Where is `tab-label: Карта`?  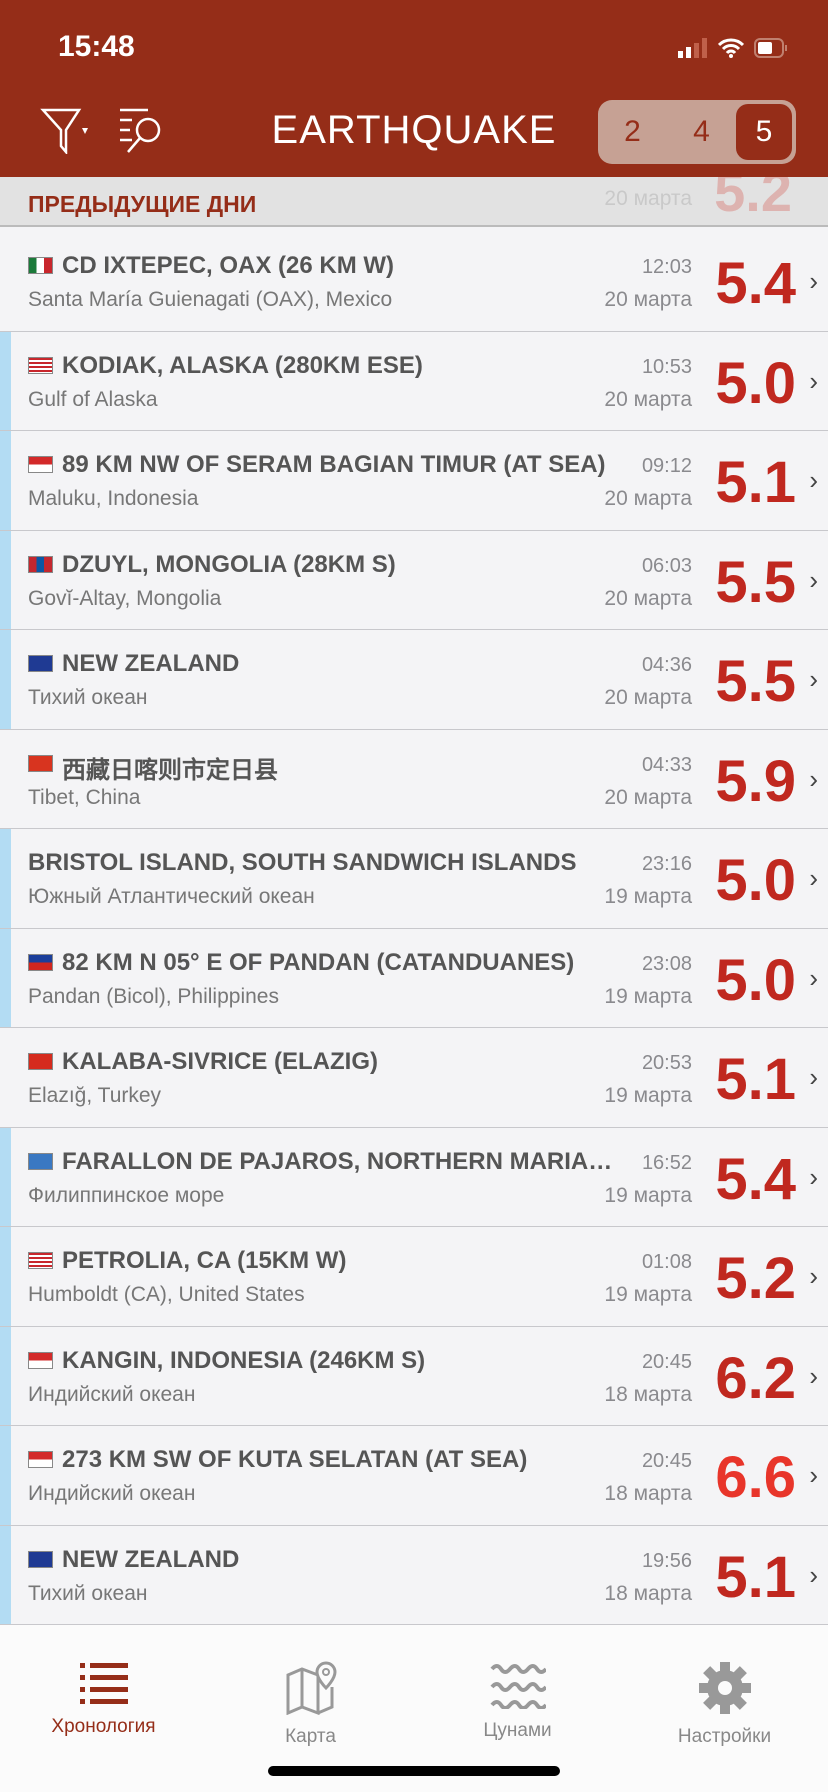 tab-label: Карта is located at coordinates (310, 1736).